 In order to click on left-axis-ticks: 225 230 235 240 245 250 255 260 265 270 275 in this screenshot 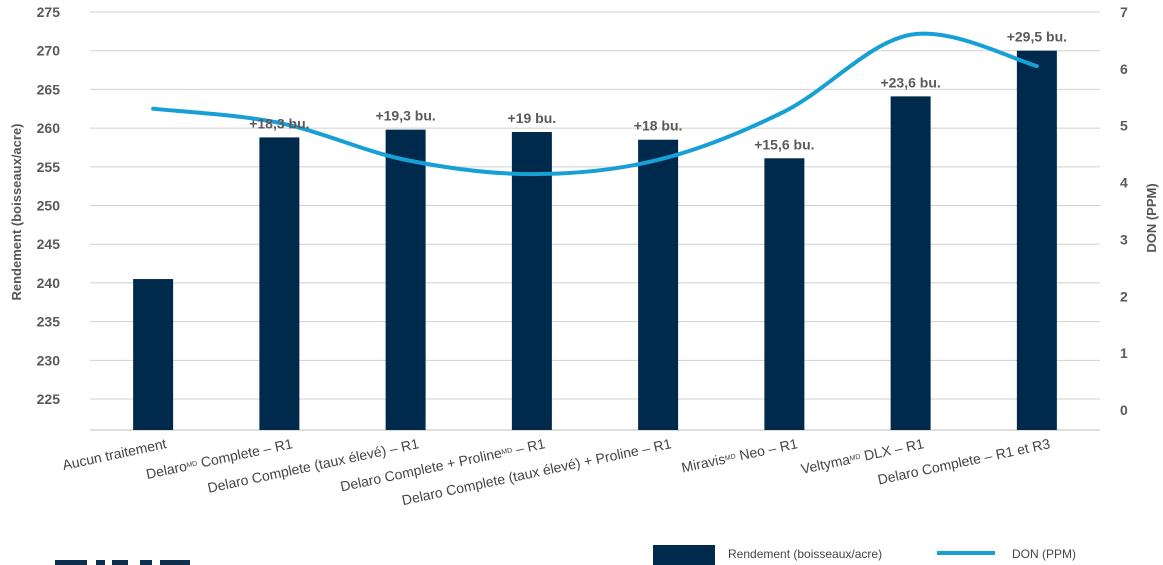, I will do `click(49, 205)`.